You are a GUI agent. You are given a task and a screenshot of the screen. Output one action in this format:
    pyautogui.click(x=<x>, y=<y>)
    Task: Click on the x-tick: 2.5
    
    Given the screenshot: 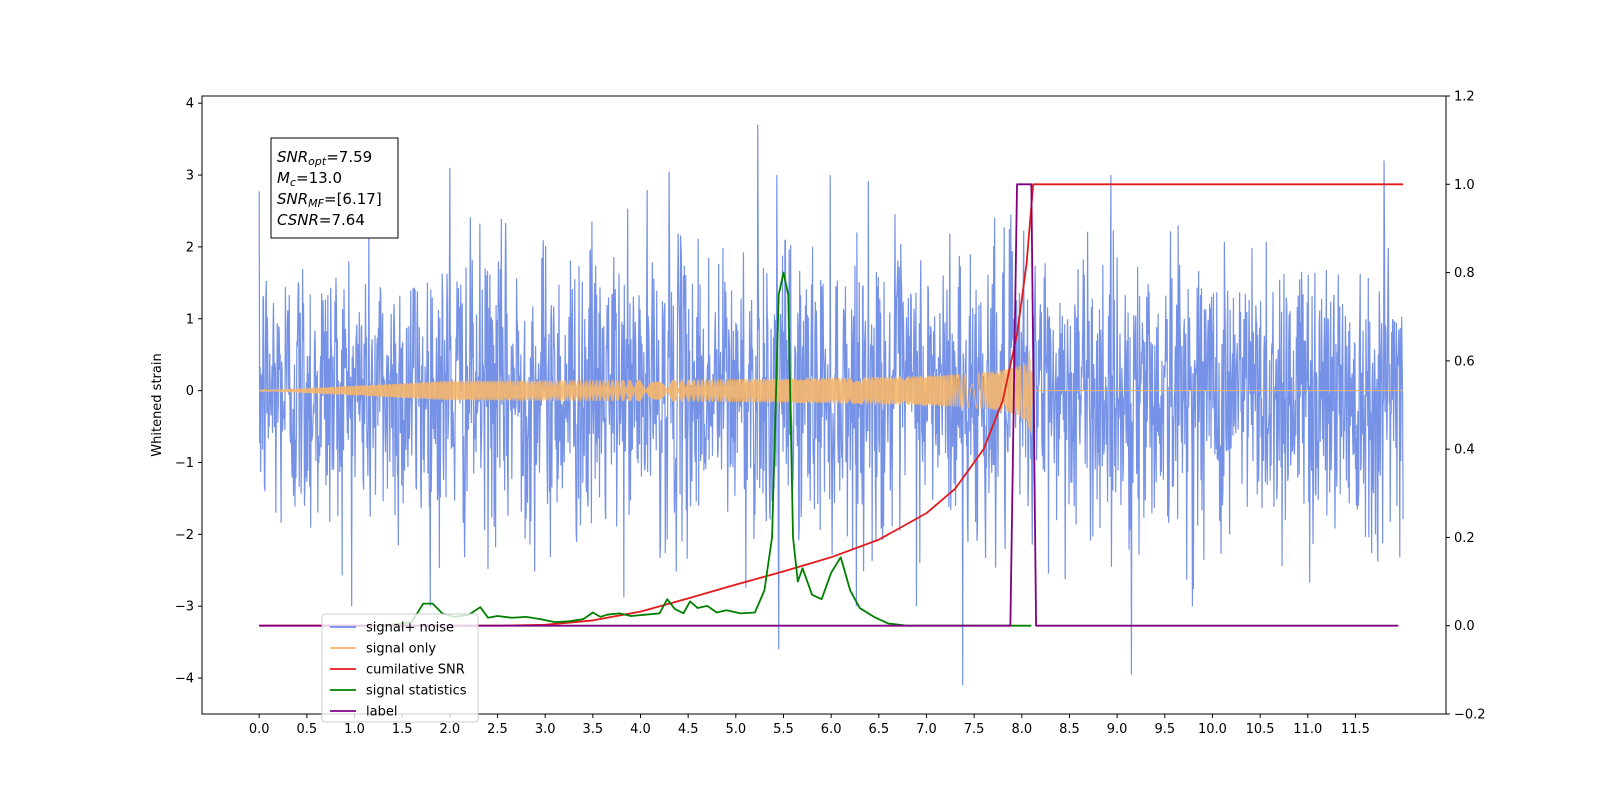 What is the action you would take?
    pyautogui.click(x=497, y=725)
    